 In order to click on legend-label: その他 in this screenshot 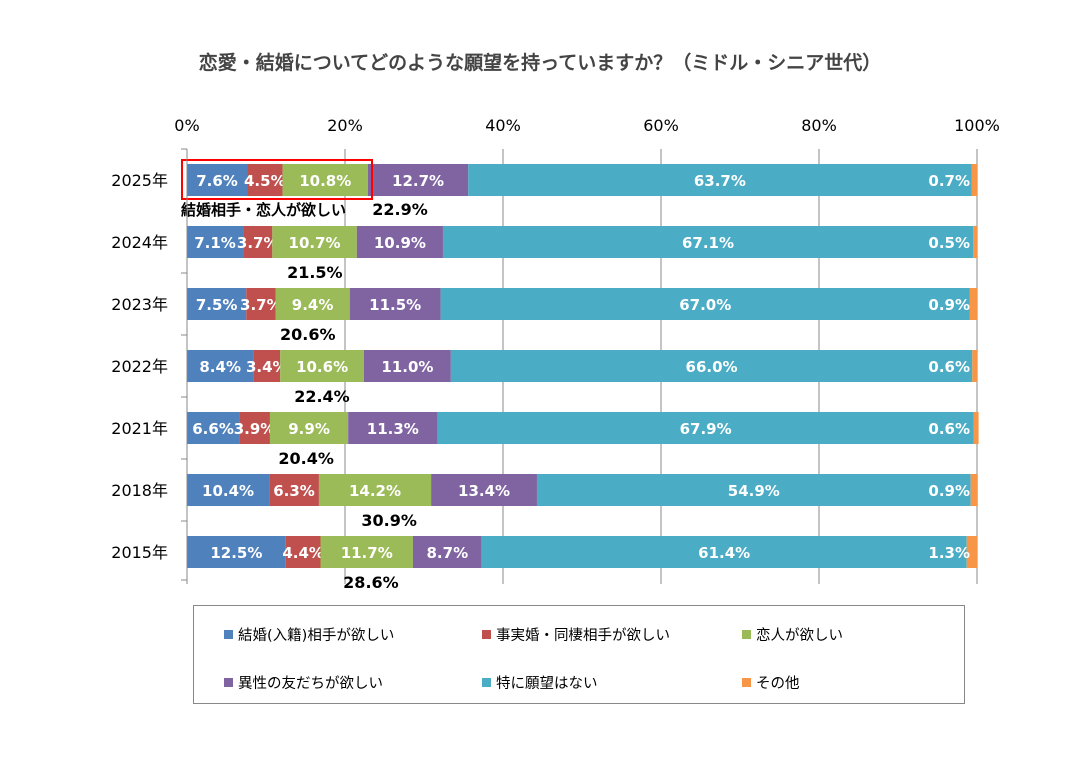, I will do `click(778, 684)`.